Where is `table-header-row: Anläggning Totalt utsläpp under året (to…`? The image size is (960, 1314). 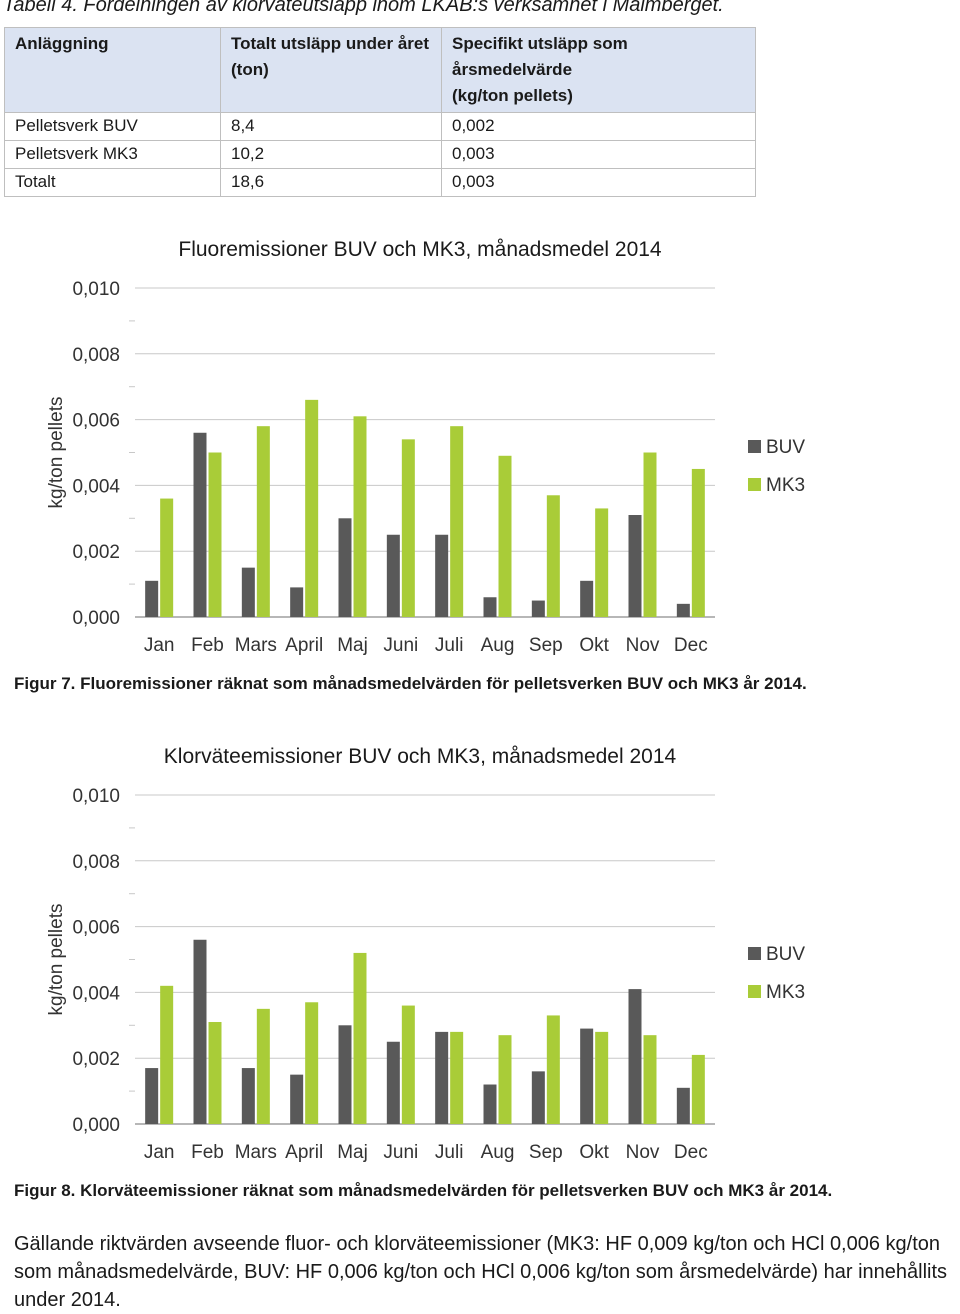
table-header-row: Anläggning Totalt utsläpp under året (to… is located at coordinates (380, 70).